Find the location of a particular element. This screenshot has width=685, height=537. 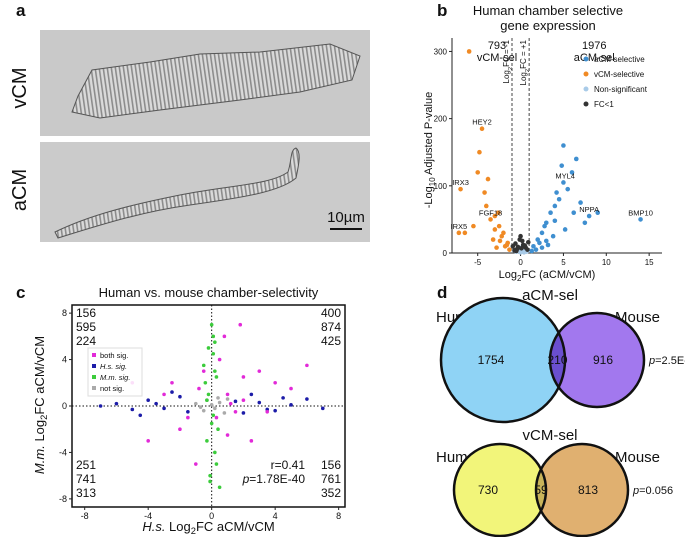

y-axis-label-part: 2 is located at coordinates (44, 417).